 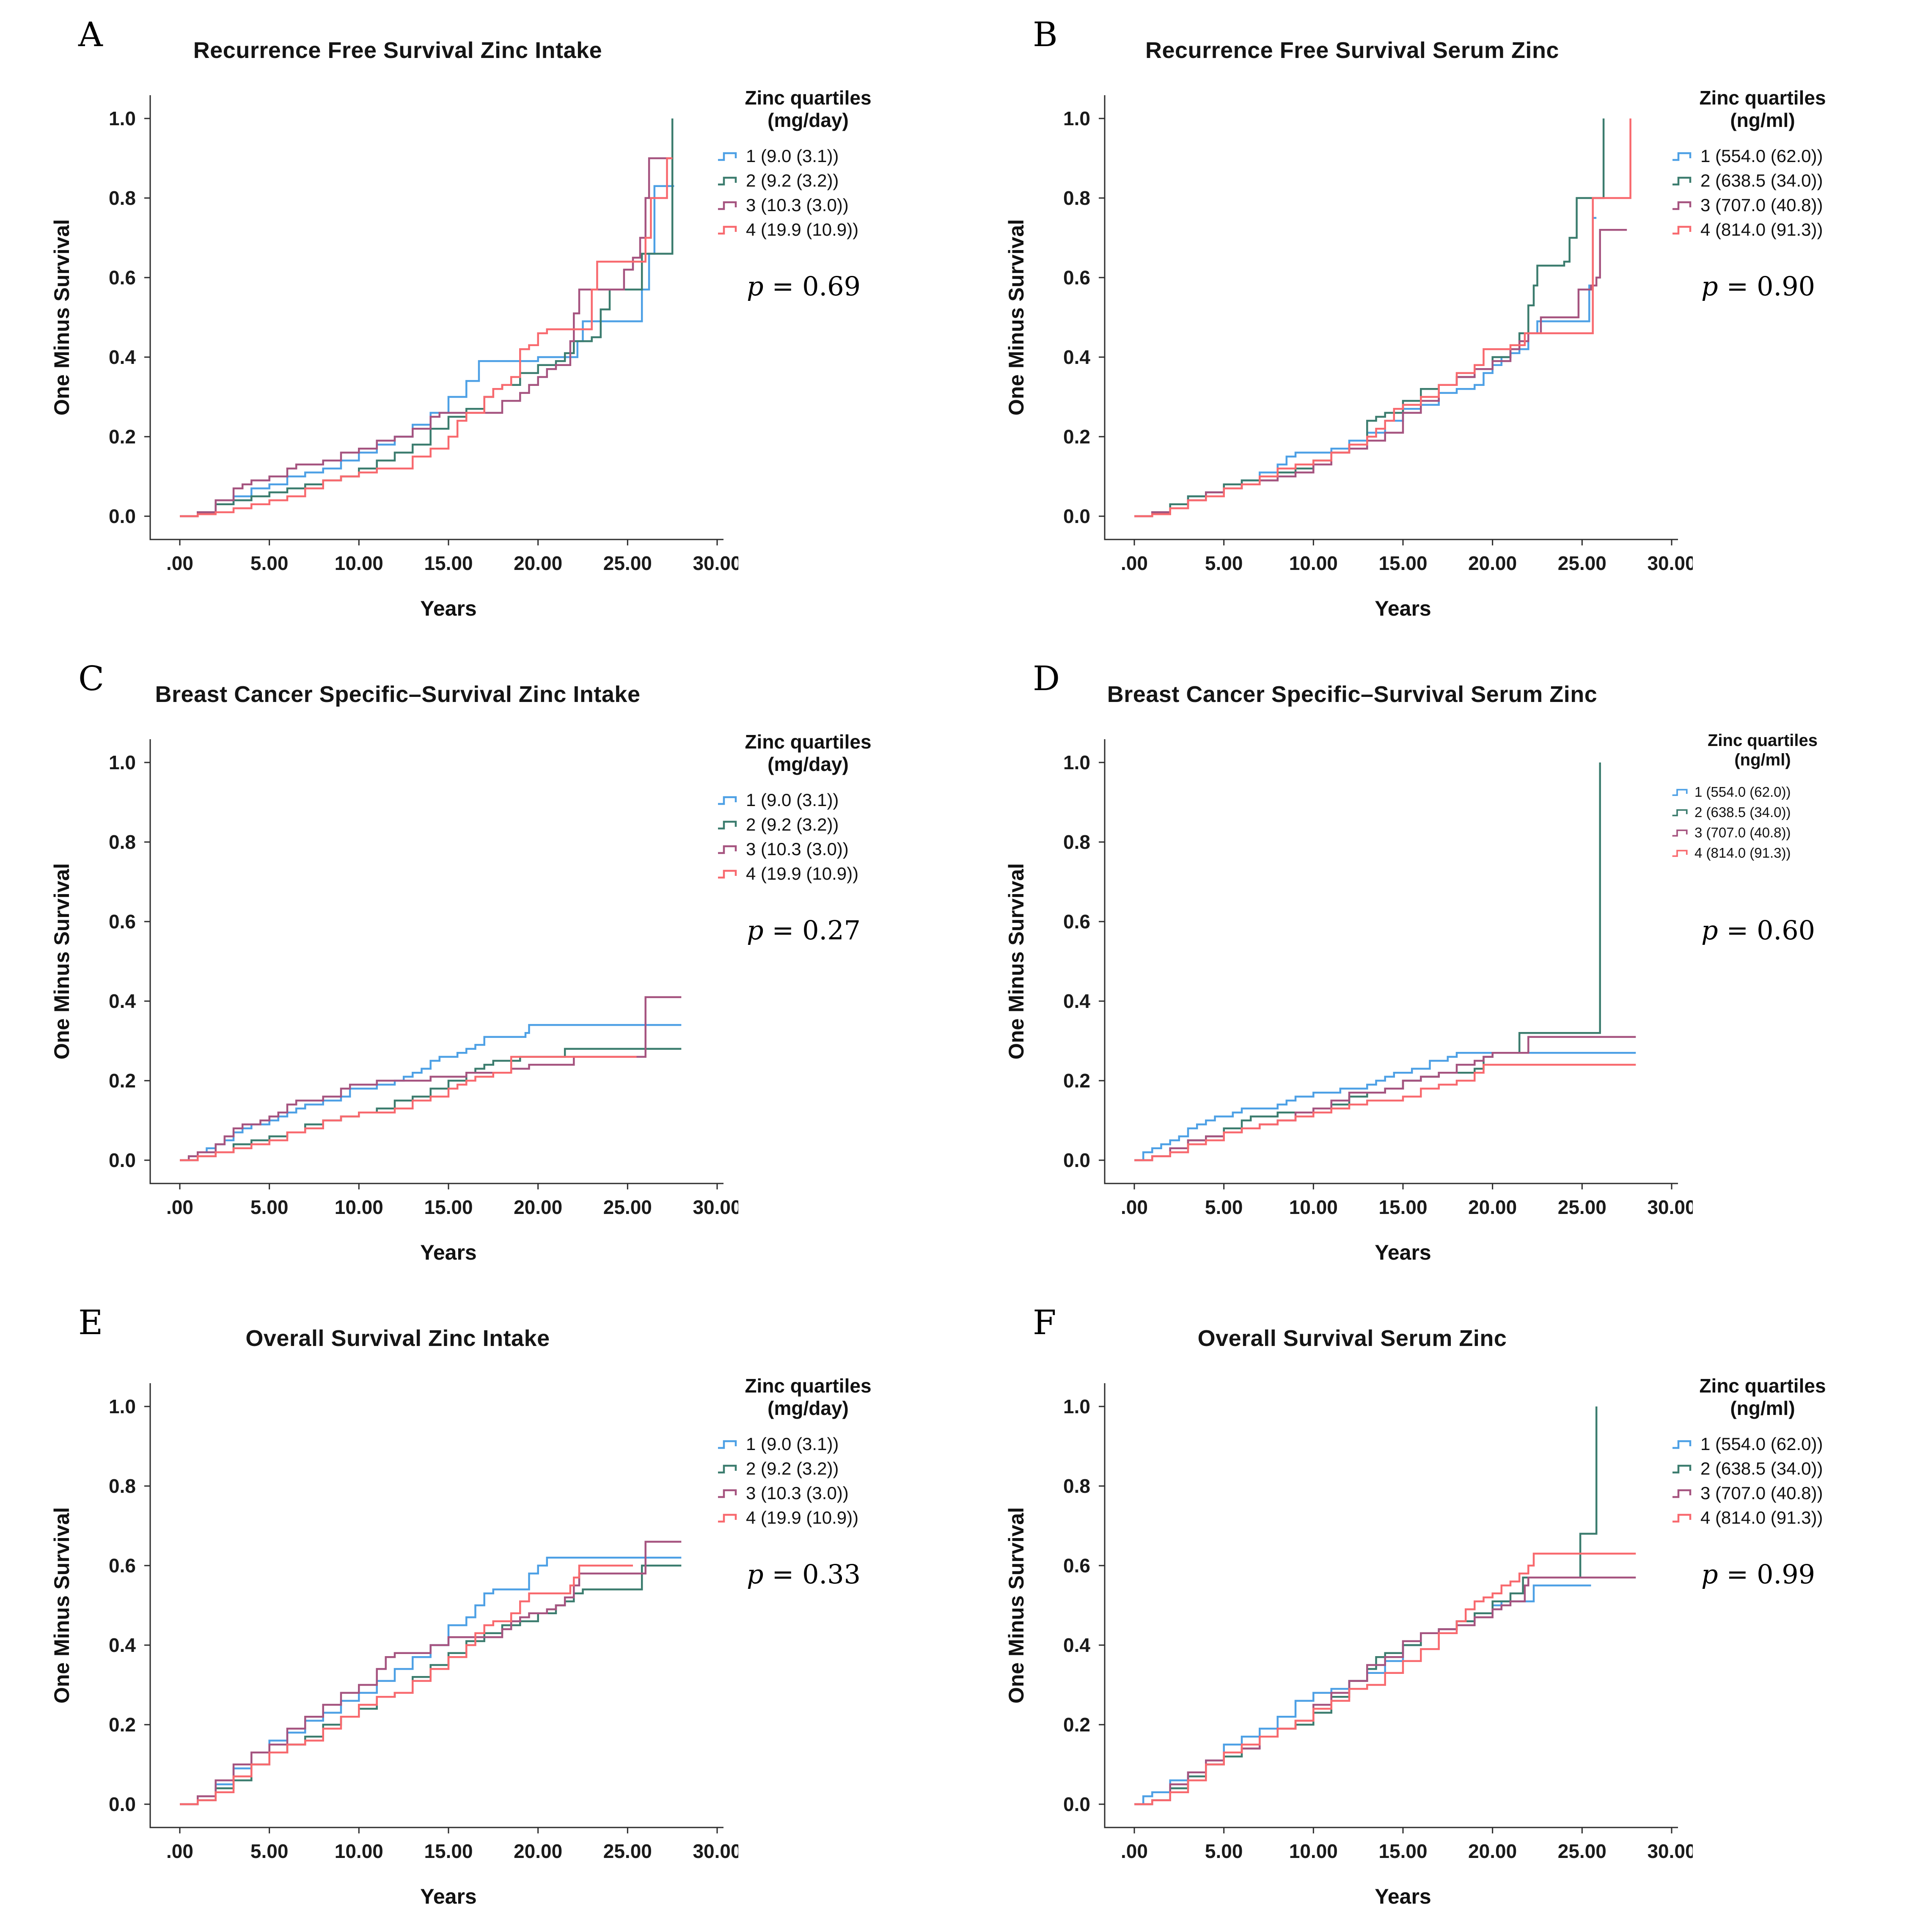 What do you see at coordinates (816, 930) in the screenshot?
I see `p-value-text: = 0.27` at bounding box center [816, 930].